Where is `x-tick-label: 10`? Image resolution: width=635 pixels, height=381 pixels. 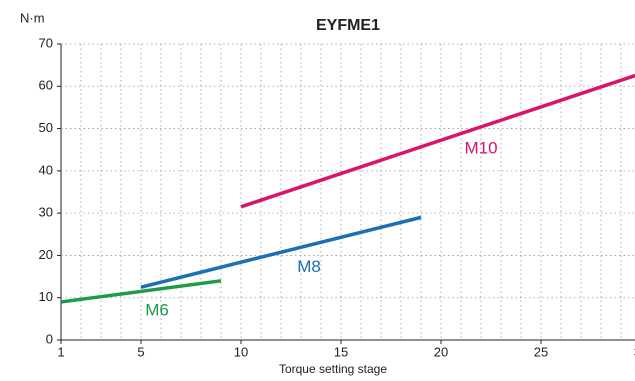 x-tick-label: 10 is located at coordinates (241, 351).